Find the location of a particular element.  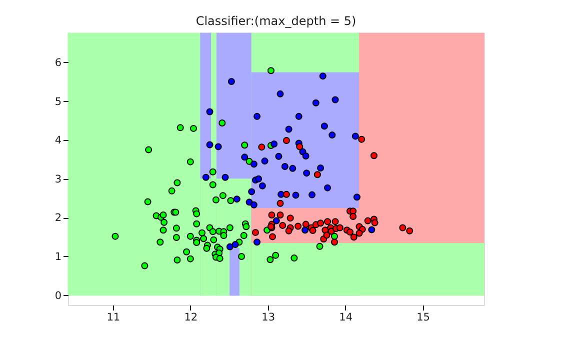

y-tick-label: 2 is located at coordinates (58, 218).